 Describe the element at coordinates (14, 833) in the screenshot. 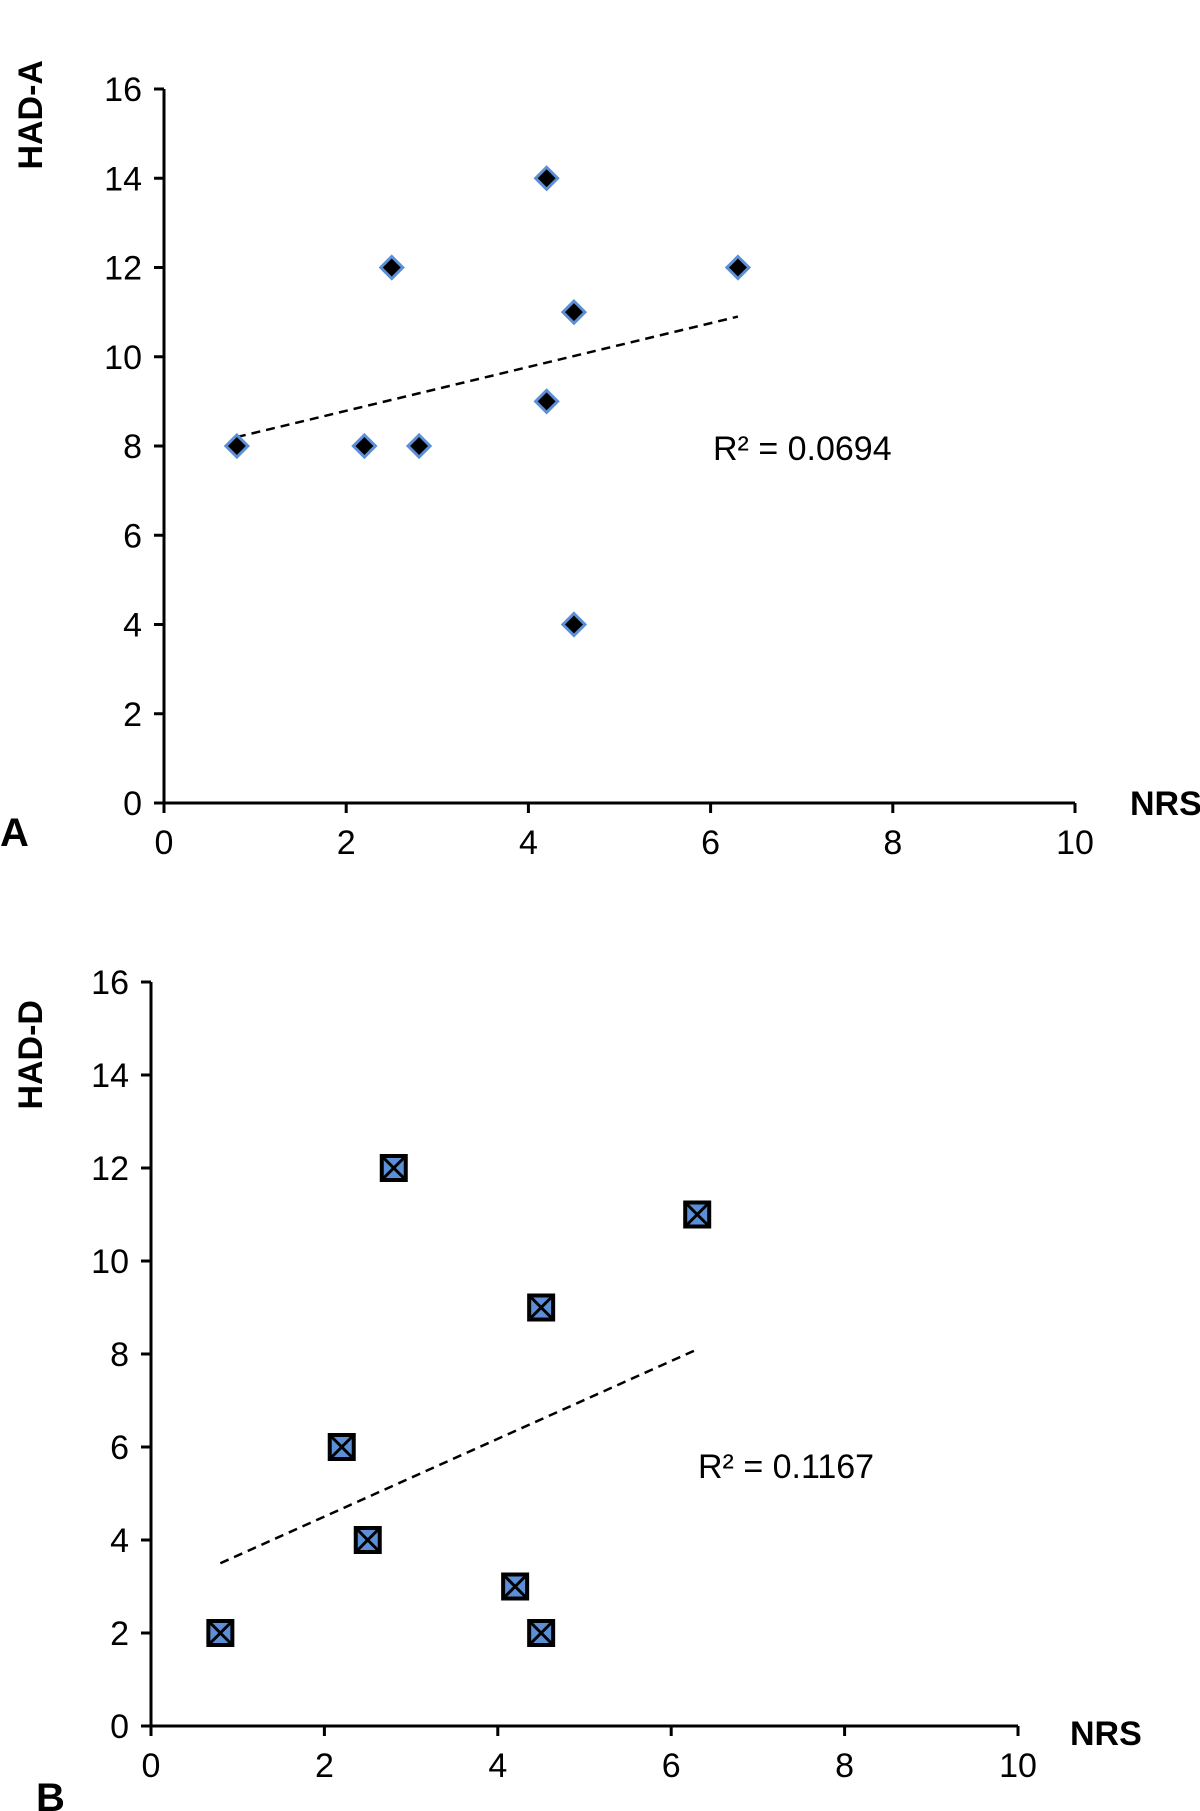

I see `panel-label: A` at that location.